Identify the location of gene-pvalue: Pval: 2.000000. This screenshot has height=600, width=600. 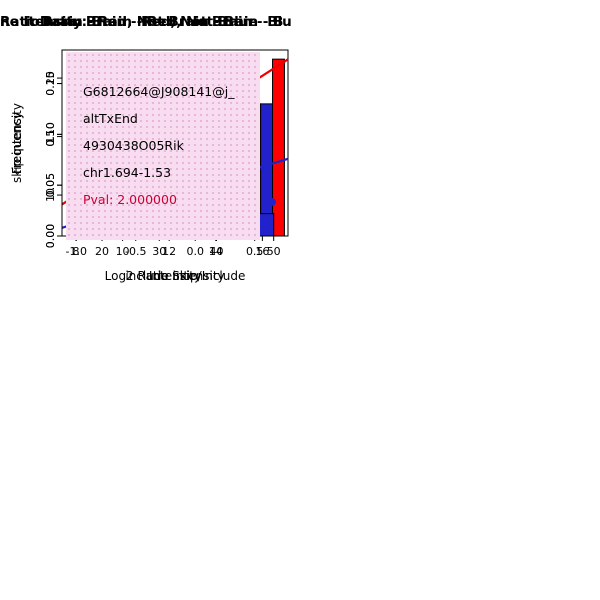
(130, 199).